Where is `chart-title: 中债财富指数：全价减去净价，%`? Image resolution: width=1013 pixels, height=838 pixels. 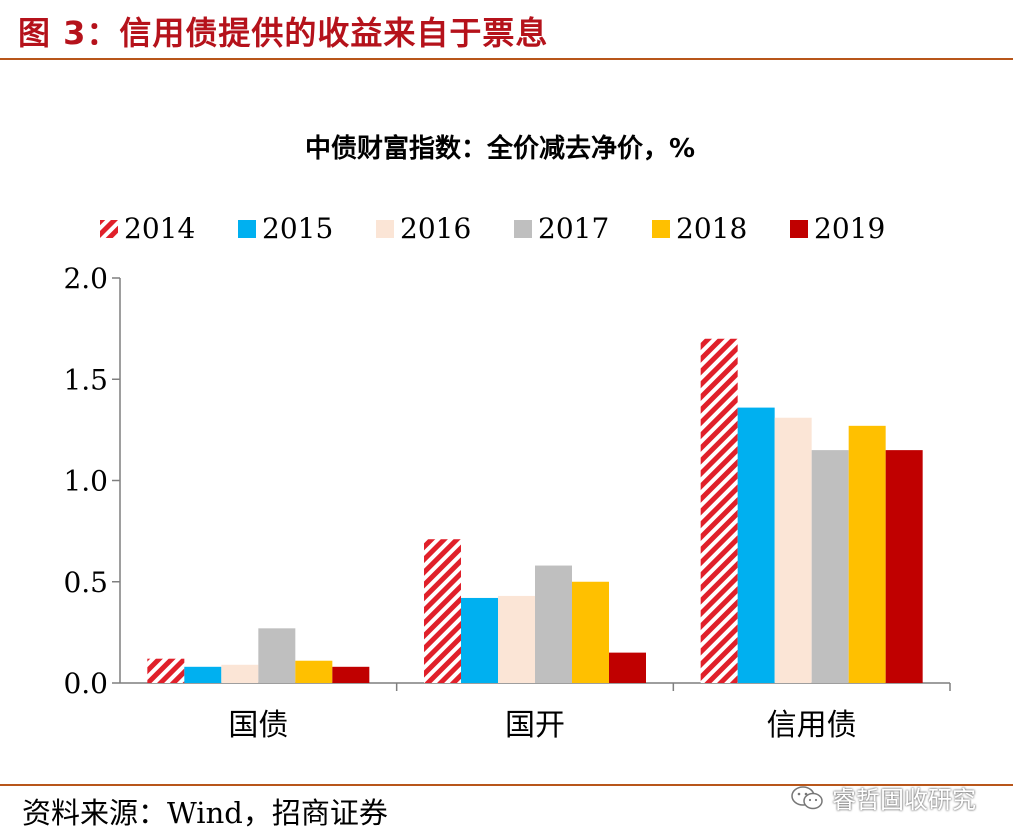
chart-title: 中债财富指数：全价减去净价，% is located at coordinates (500, 148).